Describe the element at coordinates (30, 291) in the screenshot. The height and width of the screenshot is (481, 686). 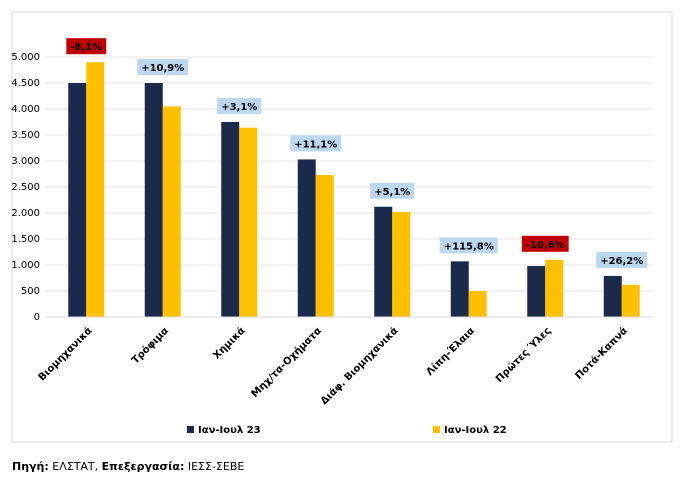
I see `y-tick-label: 500` at that location.